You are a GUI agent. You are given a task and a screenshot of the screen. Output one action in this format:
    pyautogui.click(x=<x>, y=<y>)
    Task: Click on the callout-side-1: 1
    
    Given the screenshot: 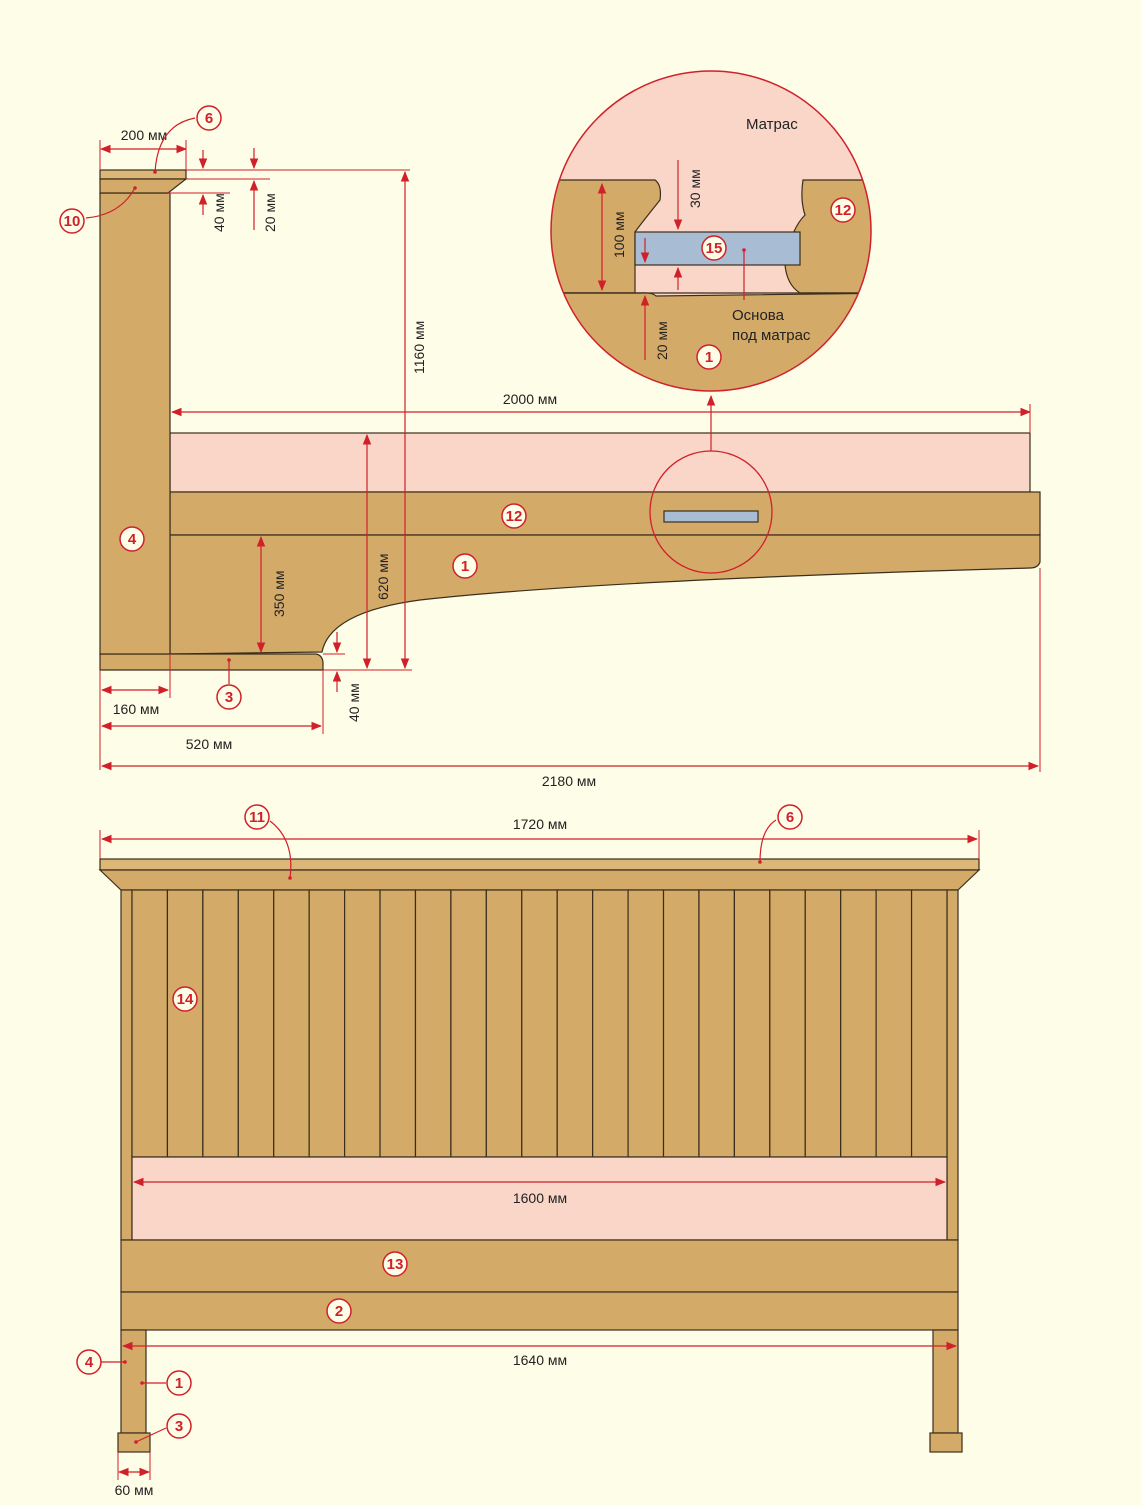 What is the action you would take?
    pyautogui.click(x=465, y=566)
    